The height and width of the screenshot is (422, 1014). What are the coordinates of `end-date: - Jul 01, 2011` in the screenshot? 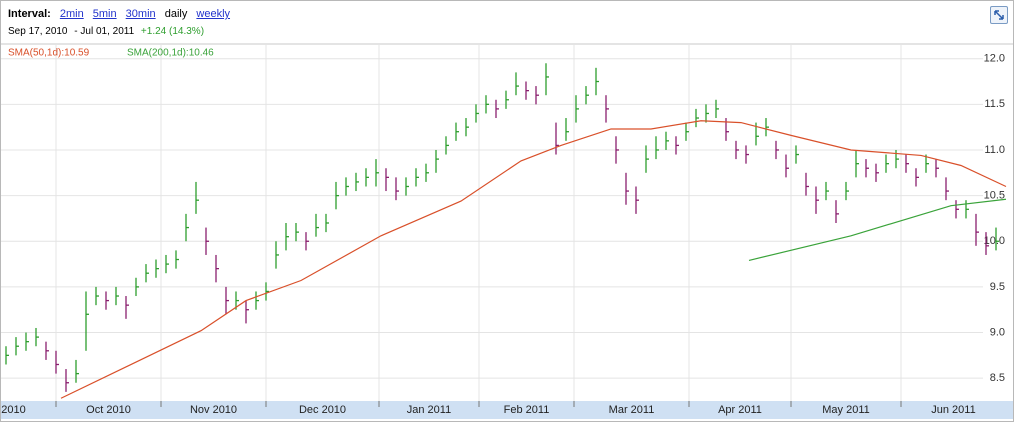 It's located at (104, 31).